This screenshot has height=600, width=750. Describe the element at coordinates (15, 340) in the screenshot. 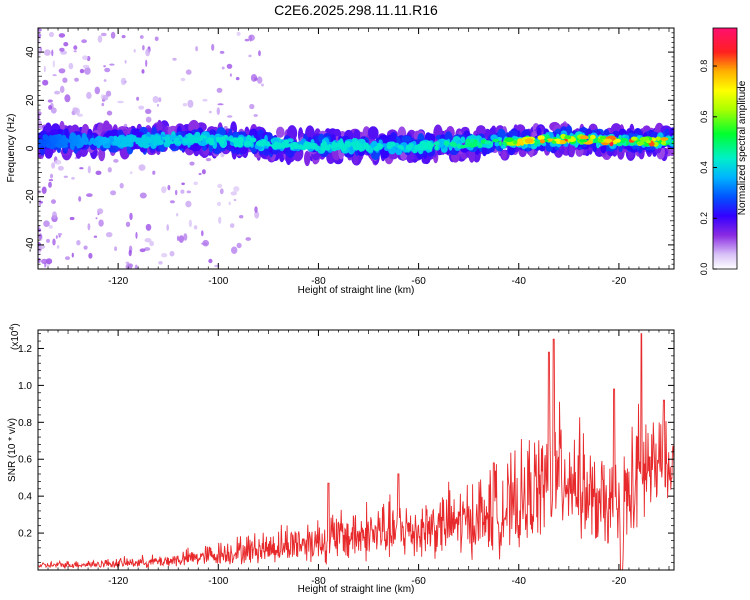

I see `snr-y-multiplier-base: (x10` at that location.